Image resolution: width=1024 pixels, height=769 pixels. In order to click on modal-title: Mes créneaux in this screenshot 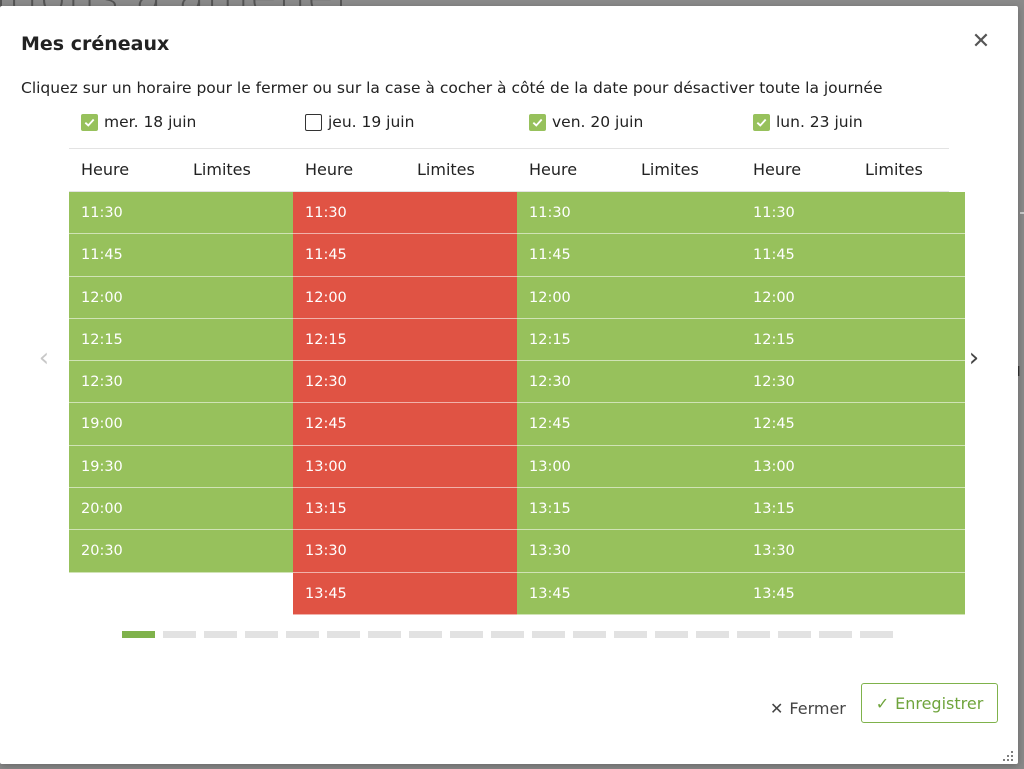, I will do `click(95, 44)`.